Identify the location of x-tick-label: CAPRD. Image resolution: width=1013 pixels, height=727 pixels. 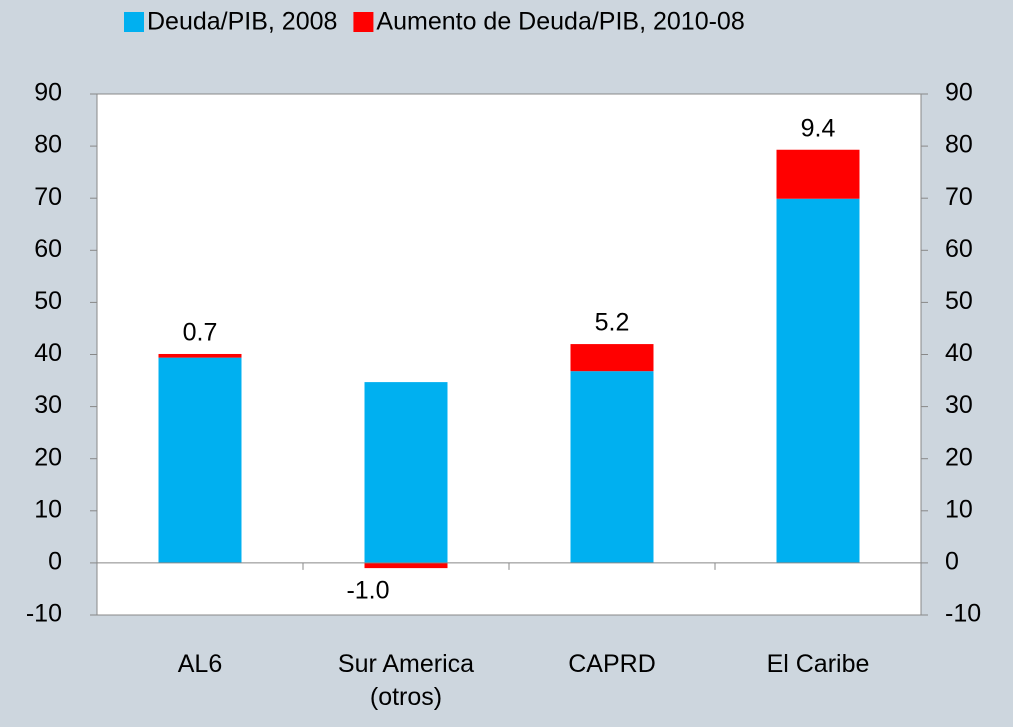
(612, 664).